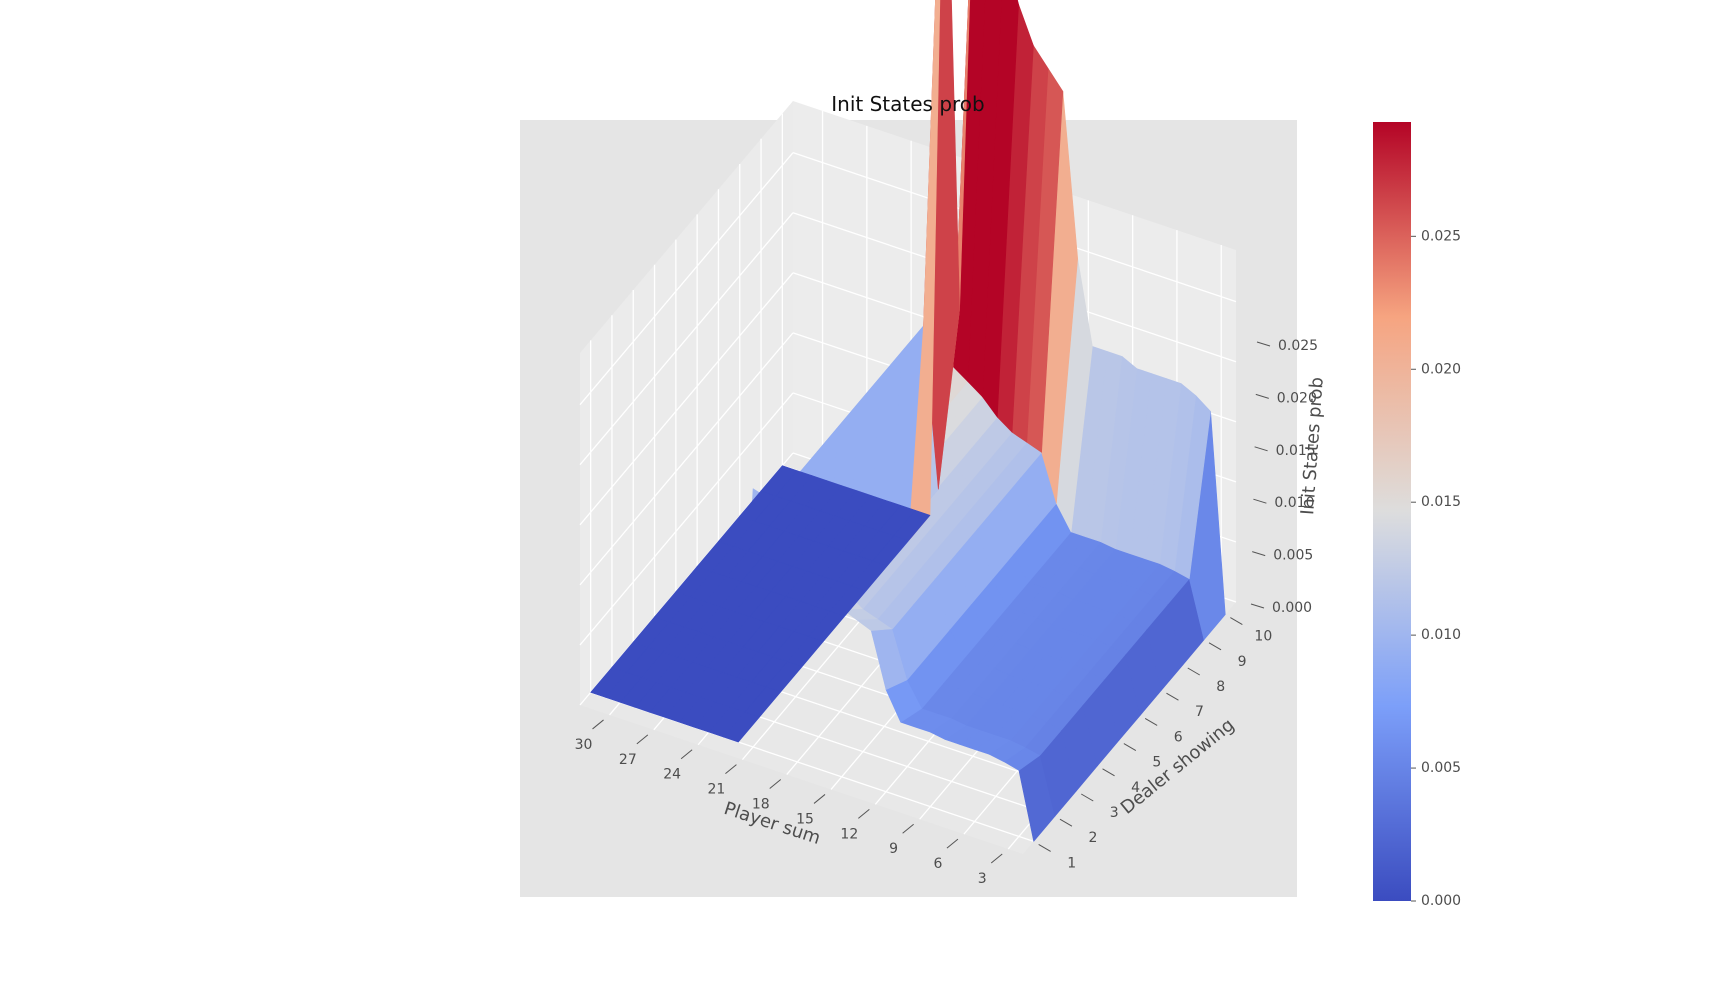 This screenshot has width=1728, height=1004. Describe the element at coordinates (982, 879) in the screenshot. I see `x-tick-label: 3` at that location.